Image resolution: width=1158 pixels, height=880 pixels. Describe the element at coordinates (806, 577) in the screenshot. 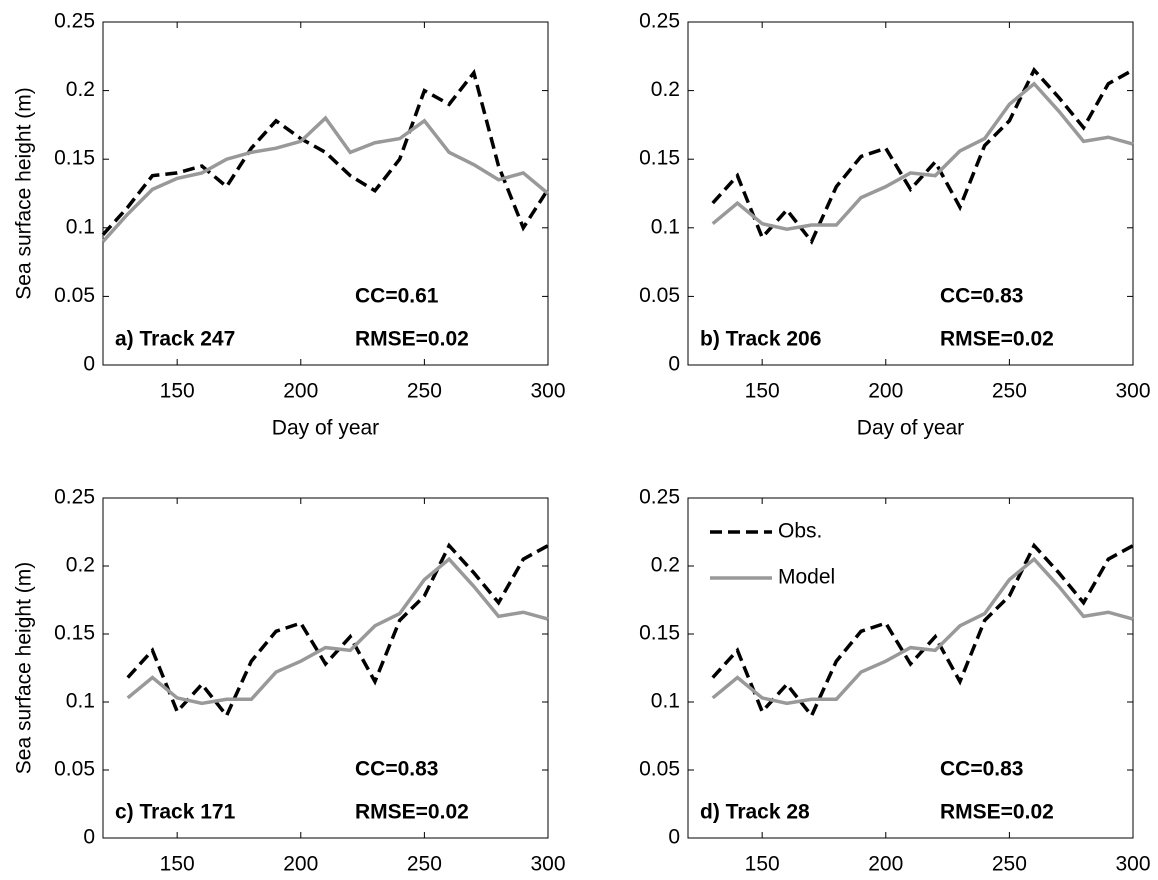

I see `legend-label: Model` at that location.